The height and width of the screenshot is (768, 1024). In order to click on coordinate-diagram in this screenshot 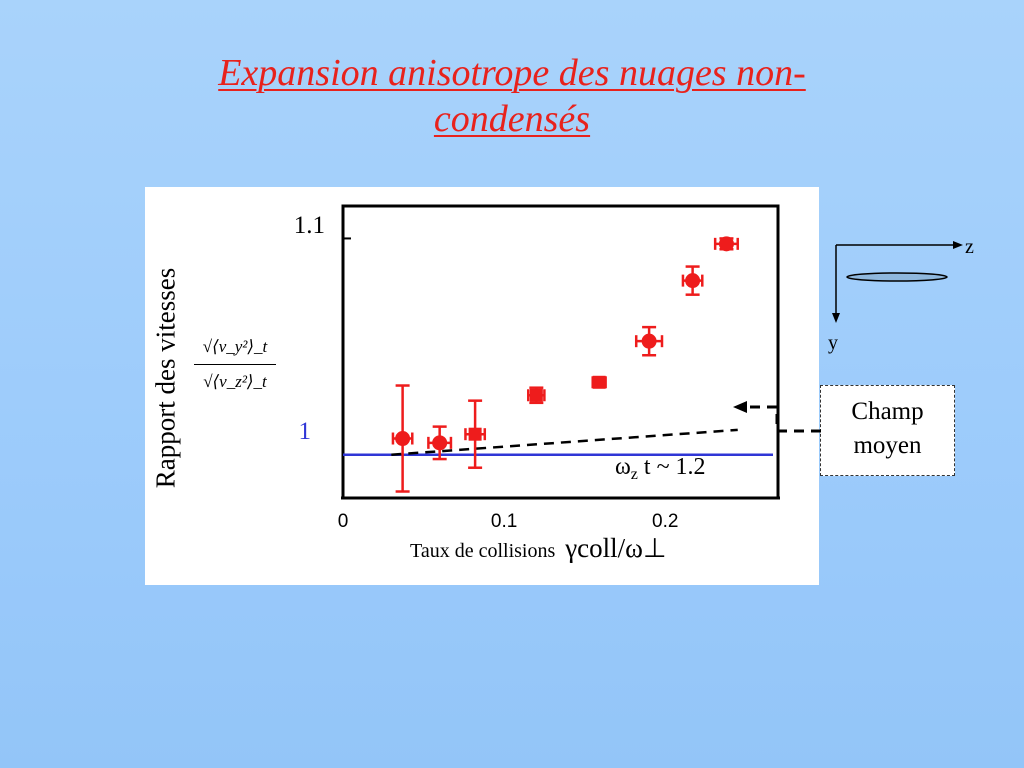, I will do `click(897, 282)`.